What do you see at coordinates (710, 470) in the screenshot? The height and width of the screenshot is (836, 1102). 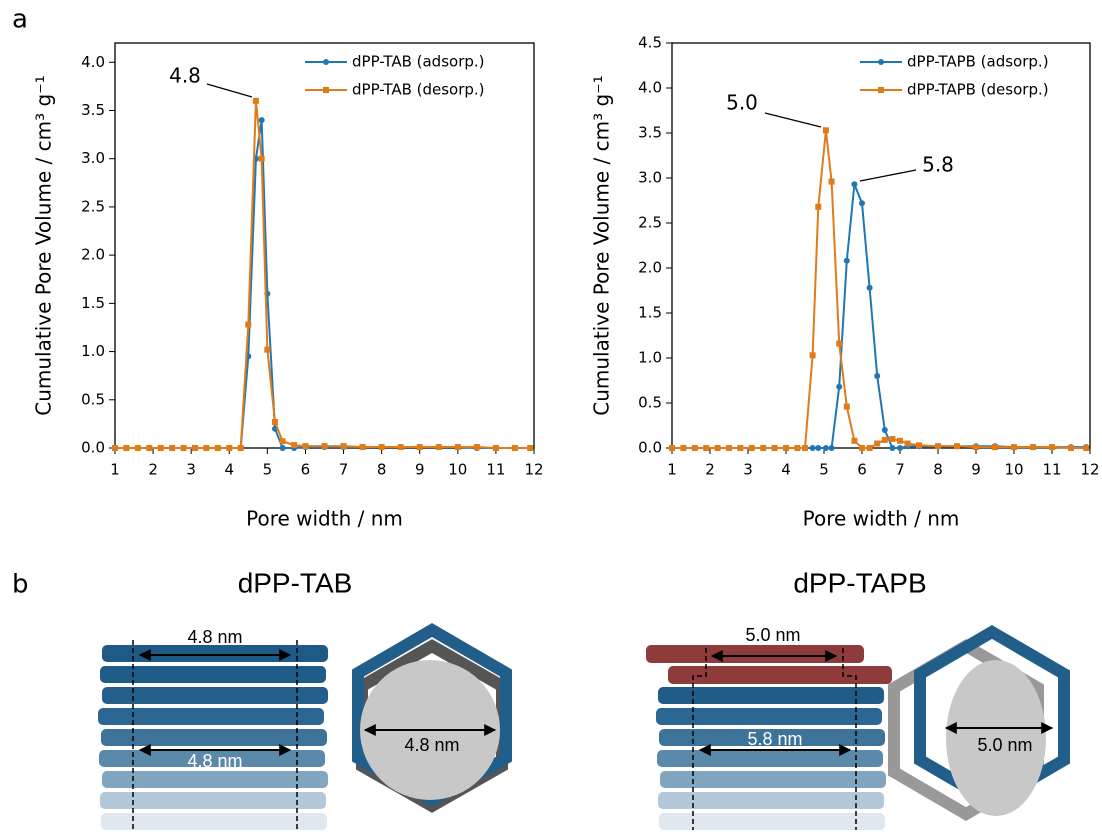 I see `x-tick-label: 2` at bounding box center [710, 470].